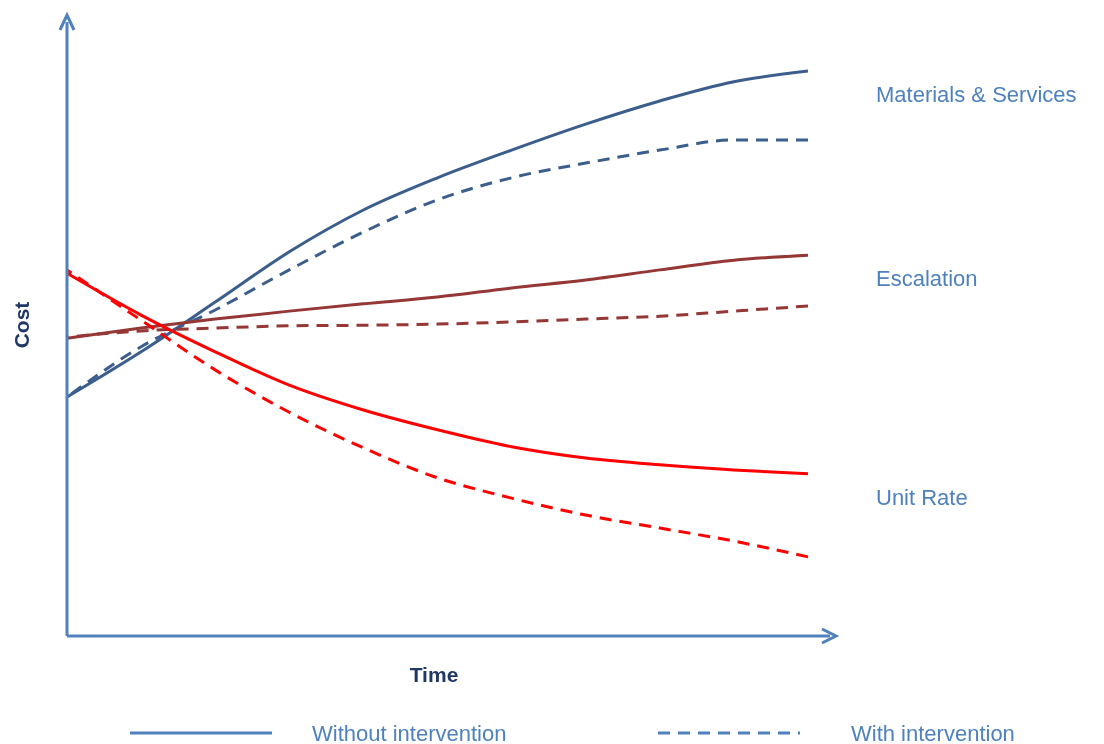 This screenshot has height=744, width=1104. What do you see at coordinates (922, 497) in the screenshot?
I see `text: Unit Rate` at bounding box center [922, 497].